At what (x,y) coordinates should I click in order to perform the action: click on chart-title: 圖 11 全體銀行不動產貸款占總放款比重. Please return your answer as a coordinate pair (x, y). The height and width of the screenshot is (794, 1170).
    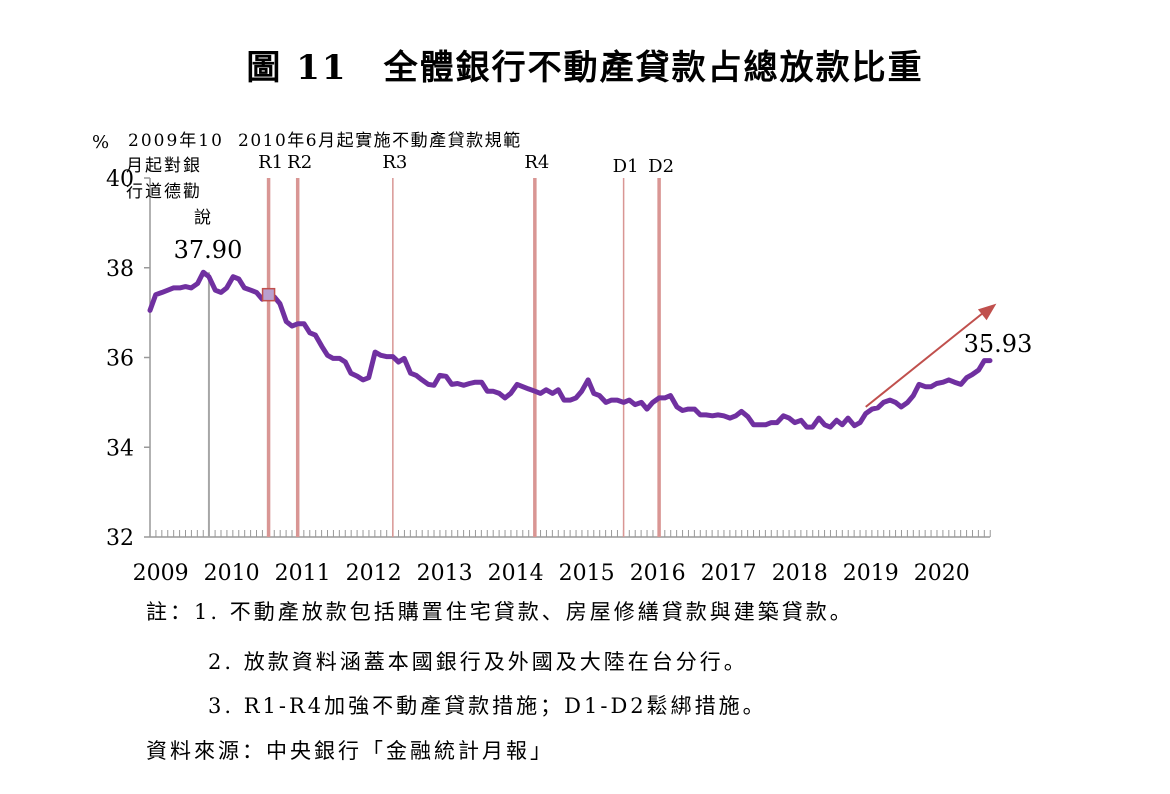
    Looking at the image, I should click on (585, 68).